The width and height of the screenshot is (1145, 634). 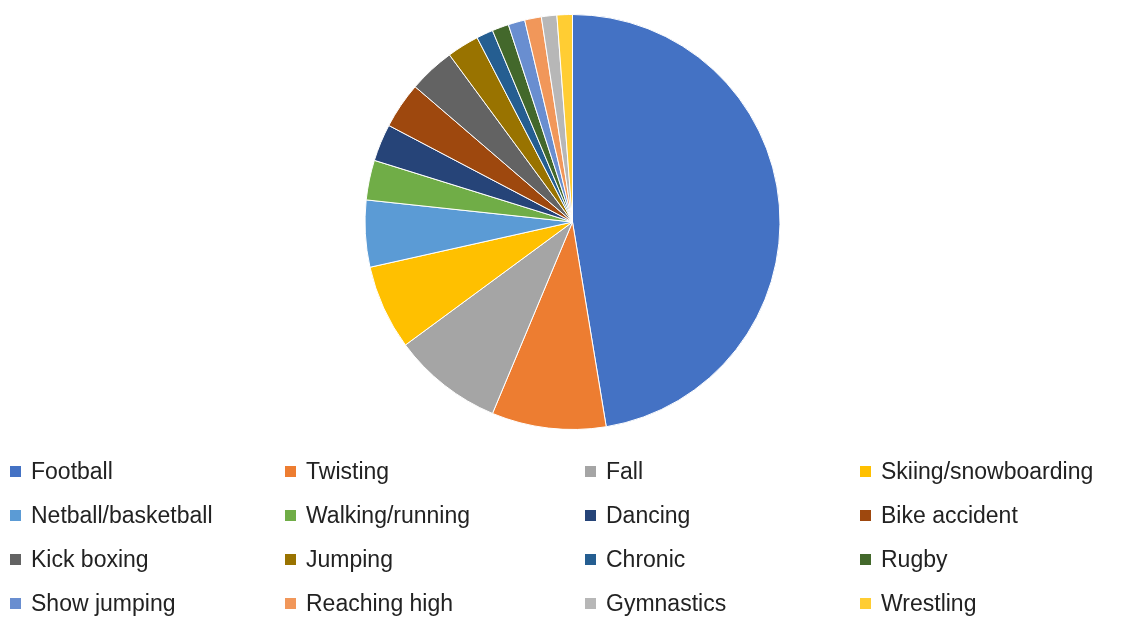 What do you see at coordinates (646, 559) in the screenshot?
I see `legend-label: Chronic` at bounding box center [646, 559].